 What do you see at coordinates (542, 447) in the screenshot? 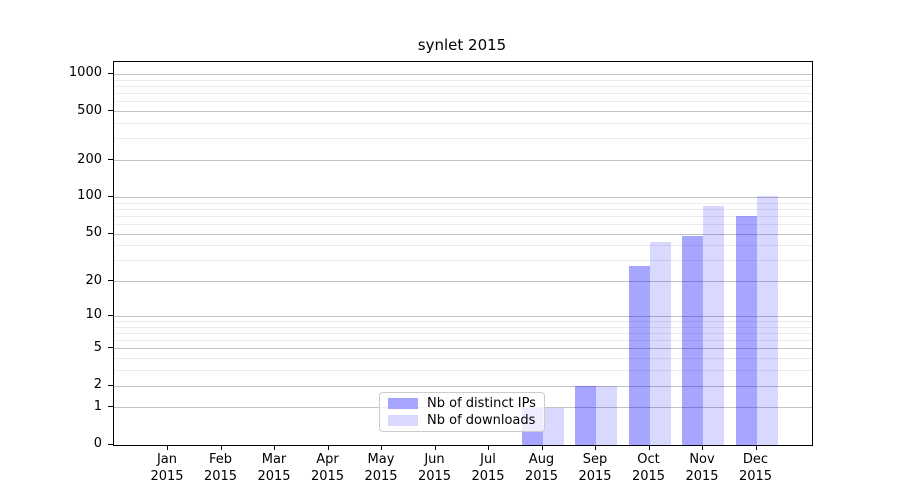
I see `x-tick-mark-aug` at bounding box center [542, 447].